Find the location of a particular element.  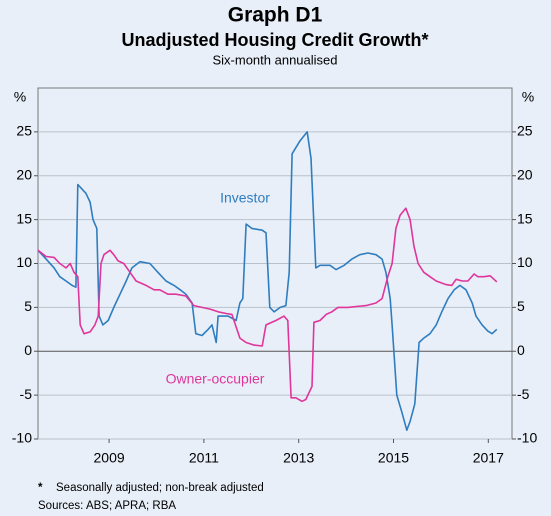

series-label: Investor is located at coordinates (245, 198).